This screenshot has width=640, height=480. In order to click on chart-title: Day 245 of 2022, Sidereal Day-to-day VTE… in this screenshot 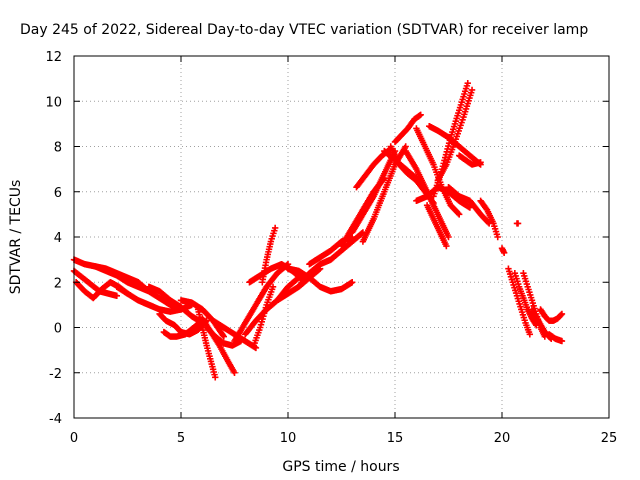, I will do `click(304, 30)`.